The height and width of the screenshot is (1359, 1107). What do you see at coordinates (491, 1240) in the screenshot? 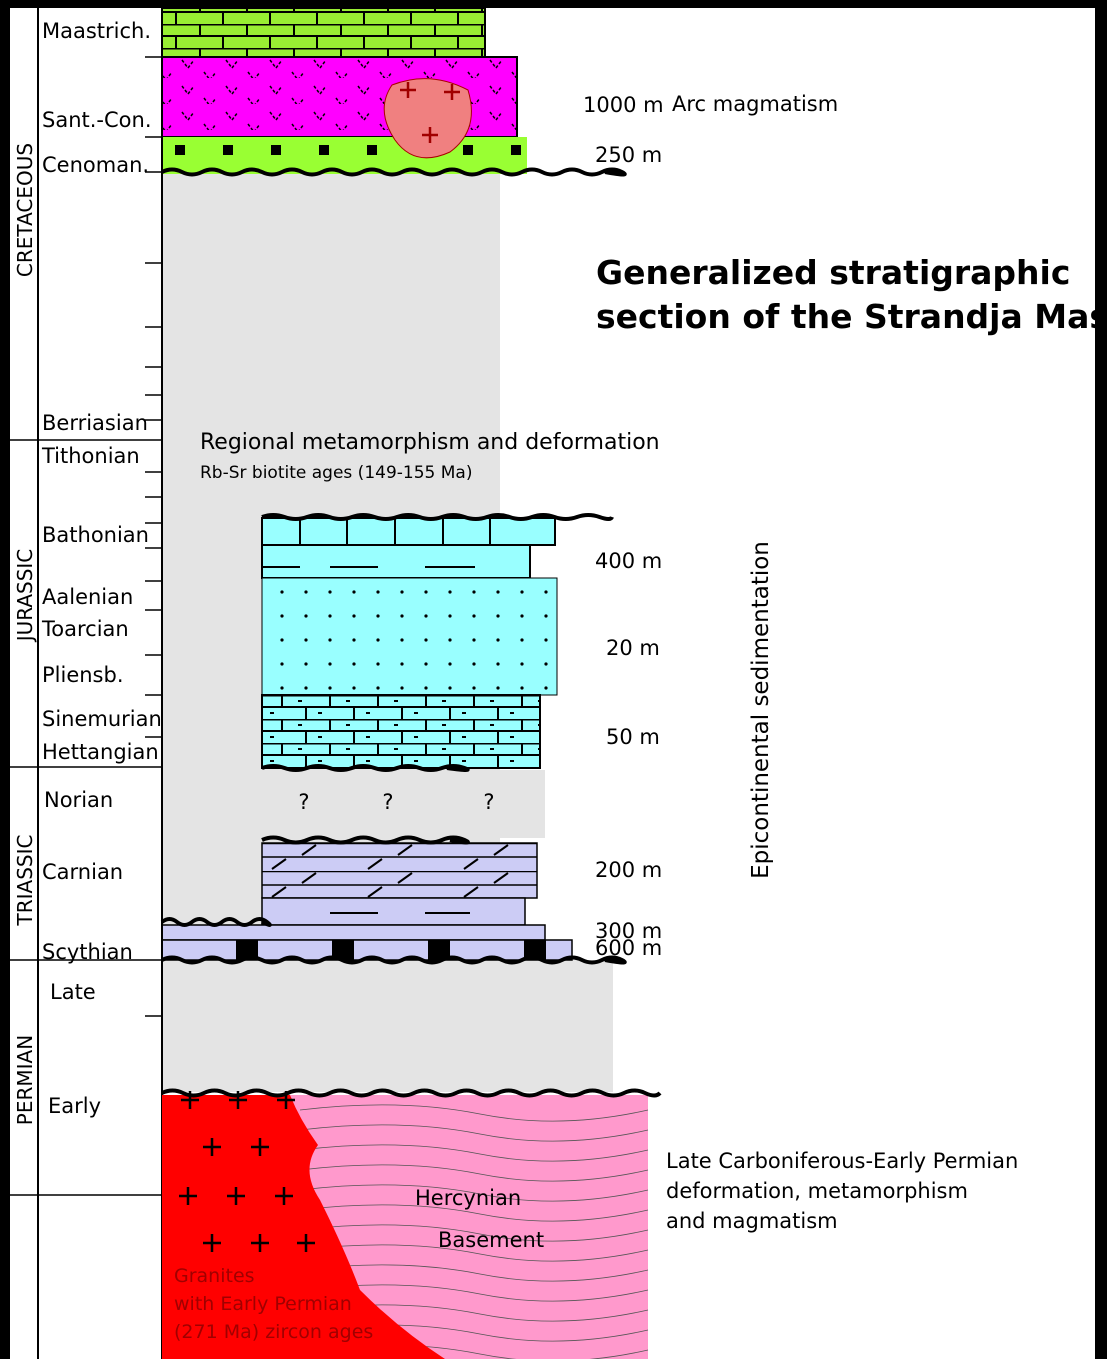
I see `basement-label: Basement` at bounding box center [491, 1240].